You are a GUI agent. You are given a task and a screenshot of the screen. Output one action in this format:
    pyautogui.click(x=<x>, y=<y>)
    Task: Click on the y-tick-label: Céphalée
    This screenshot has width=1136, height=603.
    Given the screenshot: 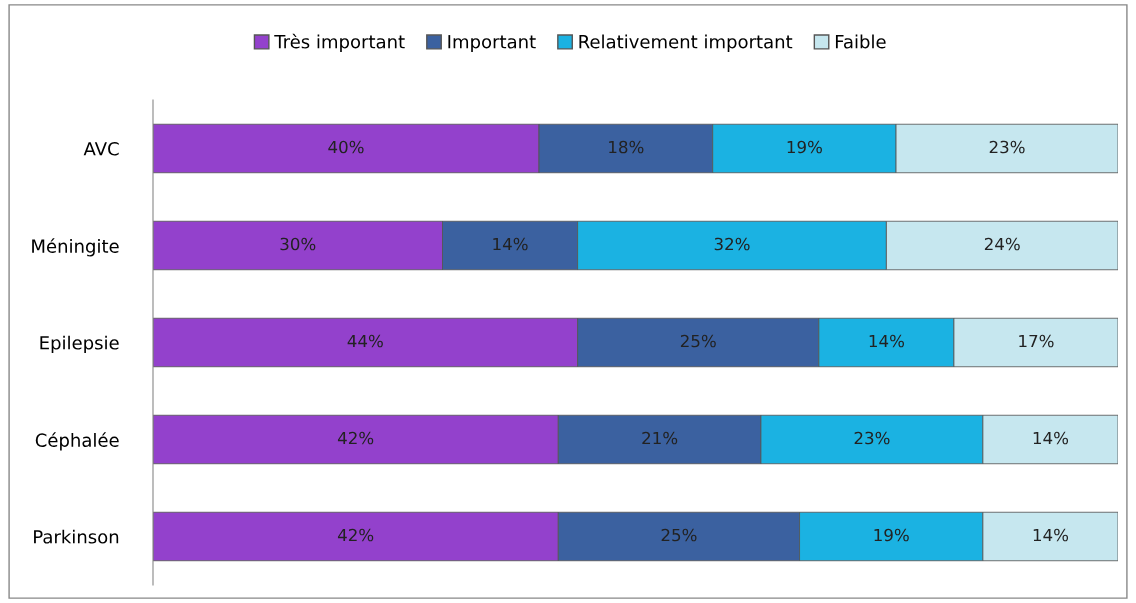 What is the action you would take?
    pyautogui.click(x=77, y=441)
    